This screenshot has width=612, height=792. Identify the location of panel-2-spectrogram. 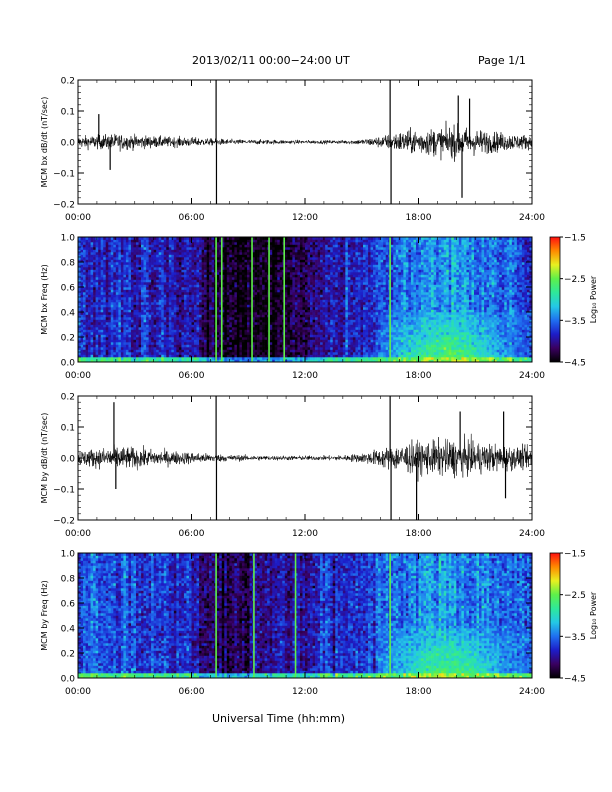
(305, 299).